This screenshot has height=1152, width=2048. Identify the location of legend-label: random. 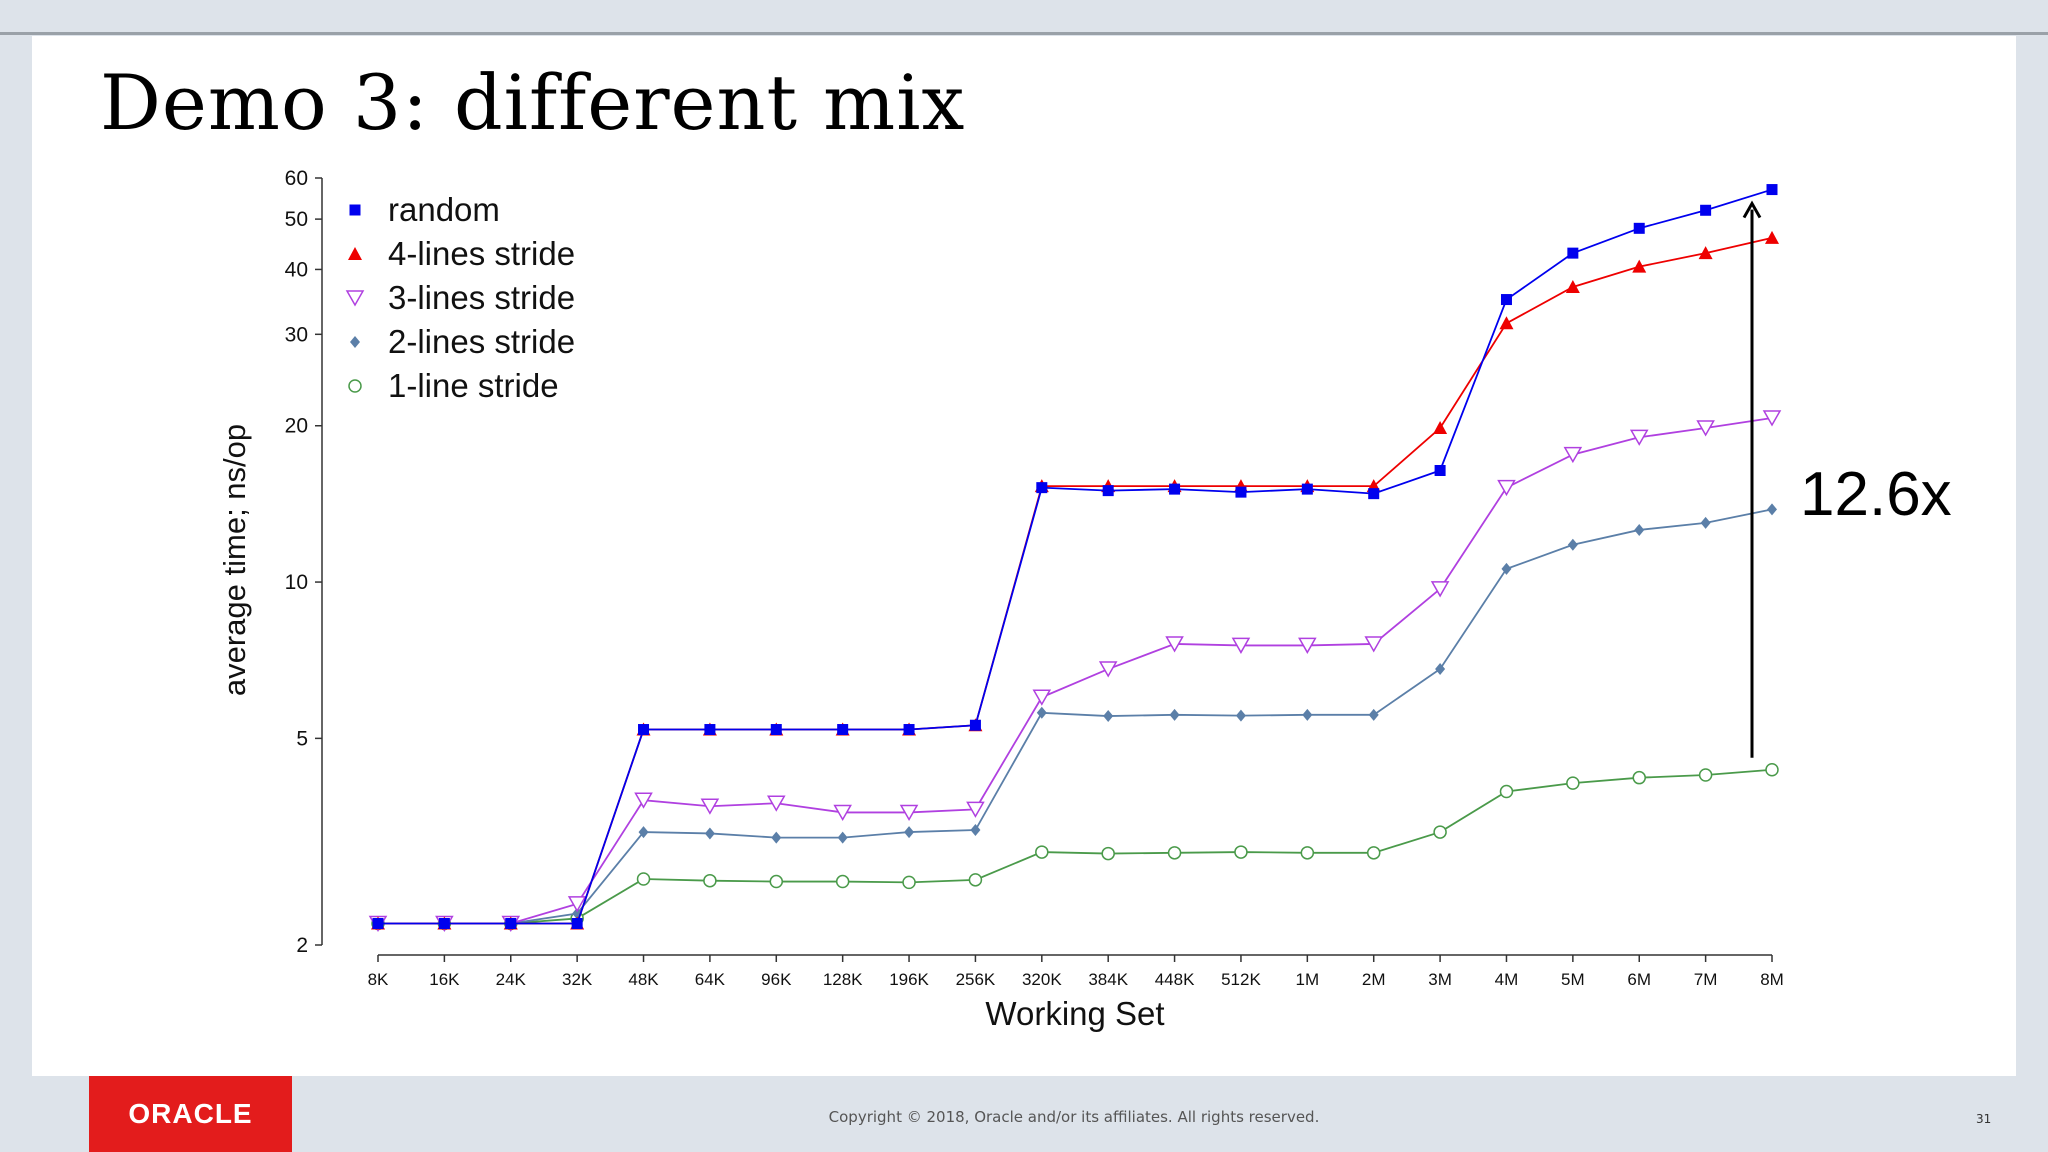
(444, 209).